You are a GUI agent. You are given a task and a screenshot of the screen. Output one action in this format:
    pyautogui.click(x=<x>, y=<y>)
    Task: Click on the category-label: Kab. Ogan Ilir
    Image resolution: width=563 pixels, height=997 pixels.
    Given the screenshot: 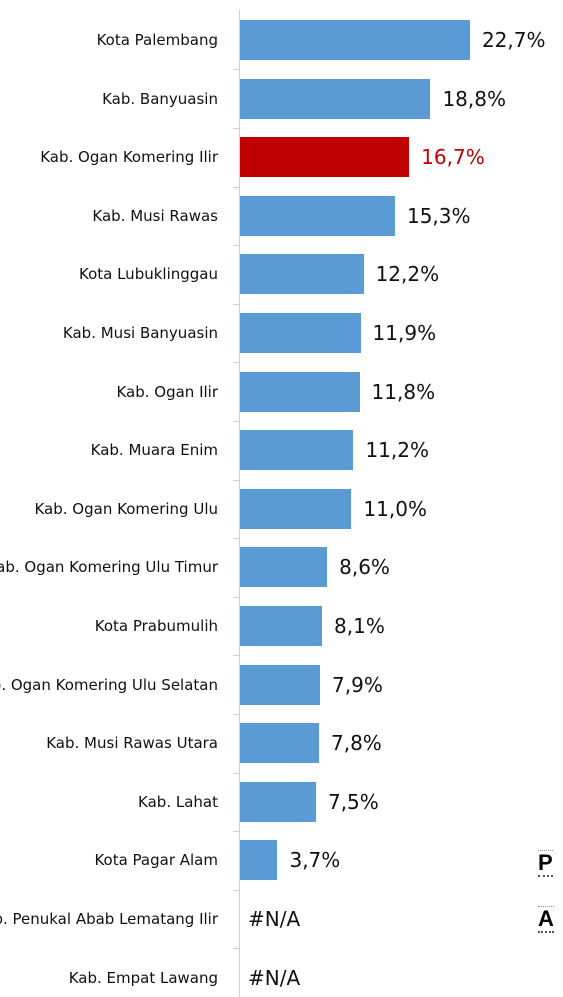 What is the action you would take?
    pyautogui.click(x=167, y=391)
    